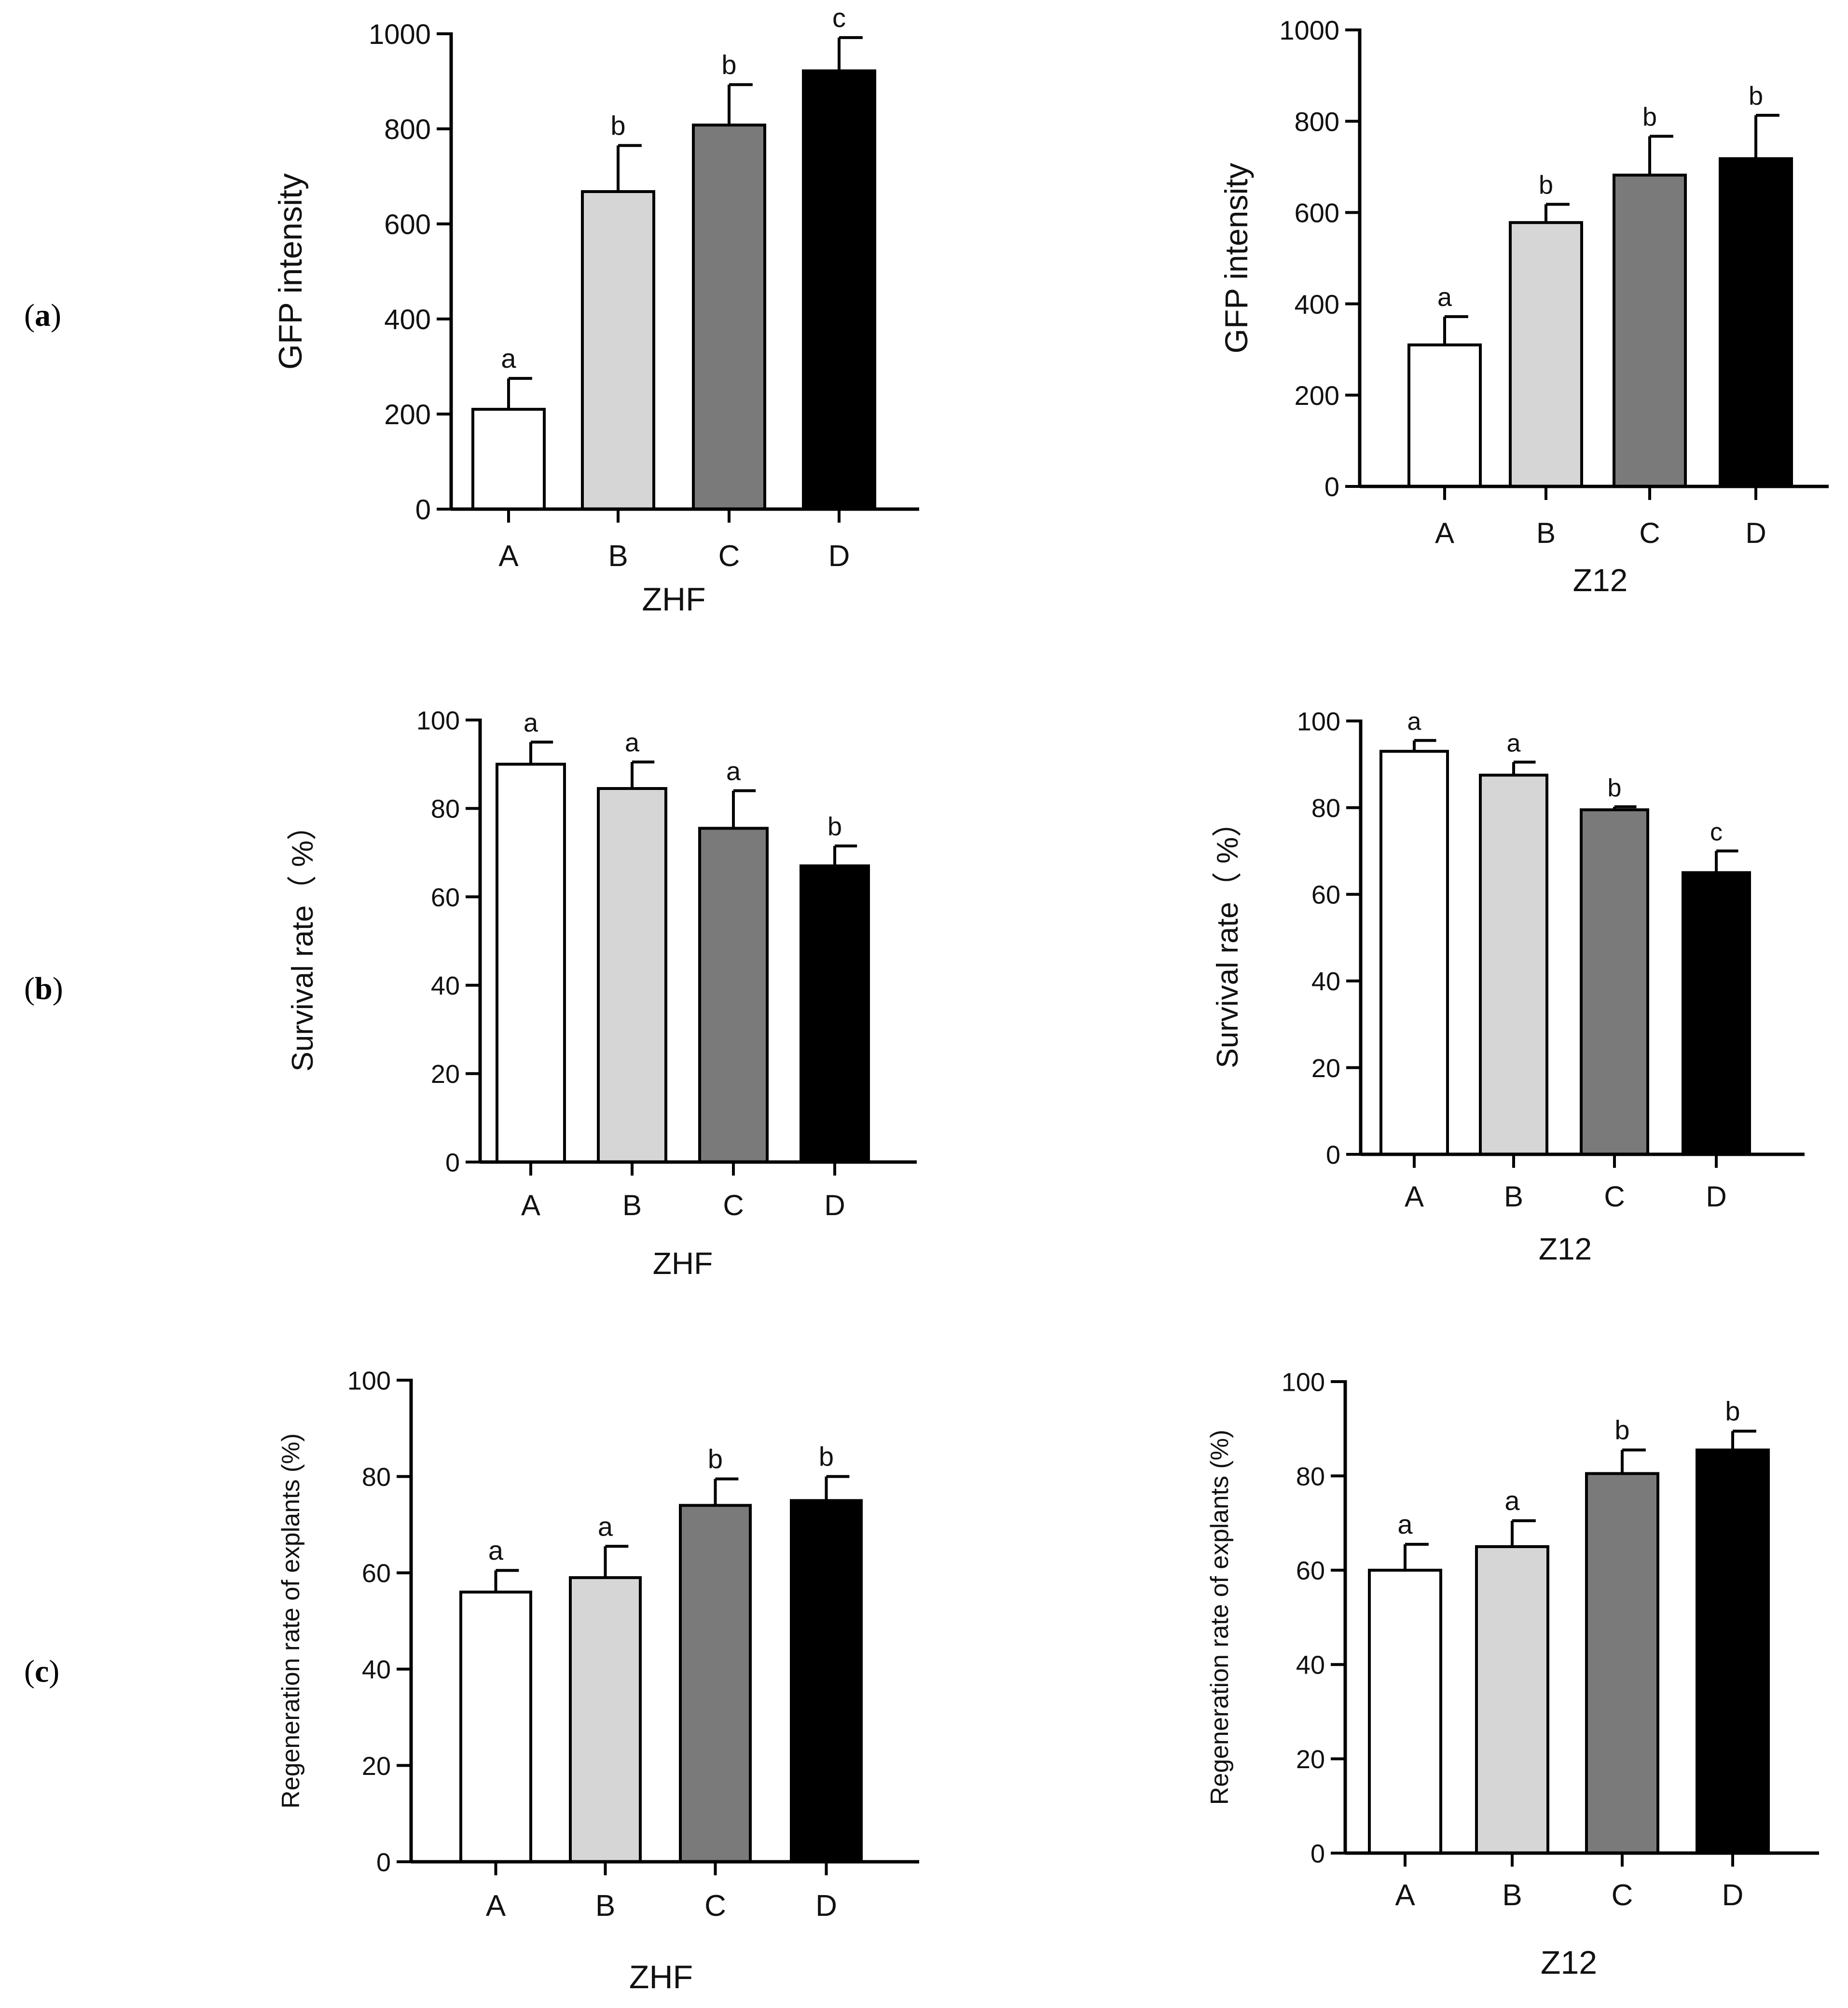 The image size is (1848, 2008). What do you see at coordinates (1716, 832) in the screenshot?
I see `significance-label-D: c` at bounding box center [1716, 832].